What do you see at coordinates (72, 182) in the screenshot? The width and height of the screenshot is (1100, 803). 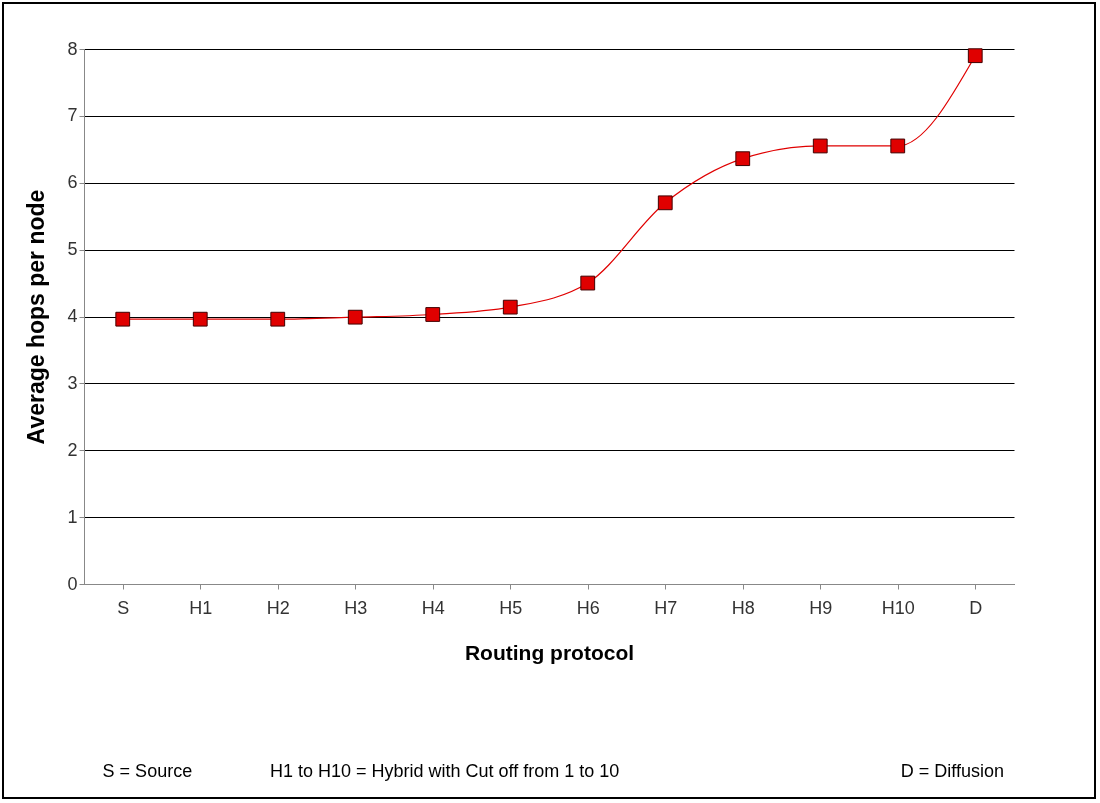 I see `y-tick-label: 6` at bounding box center [72, 182].